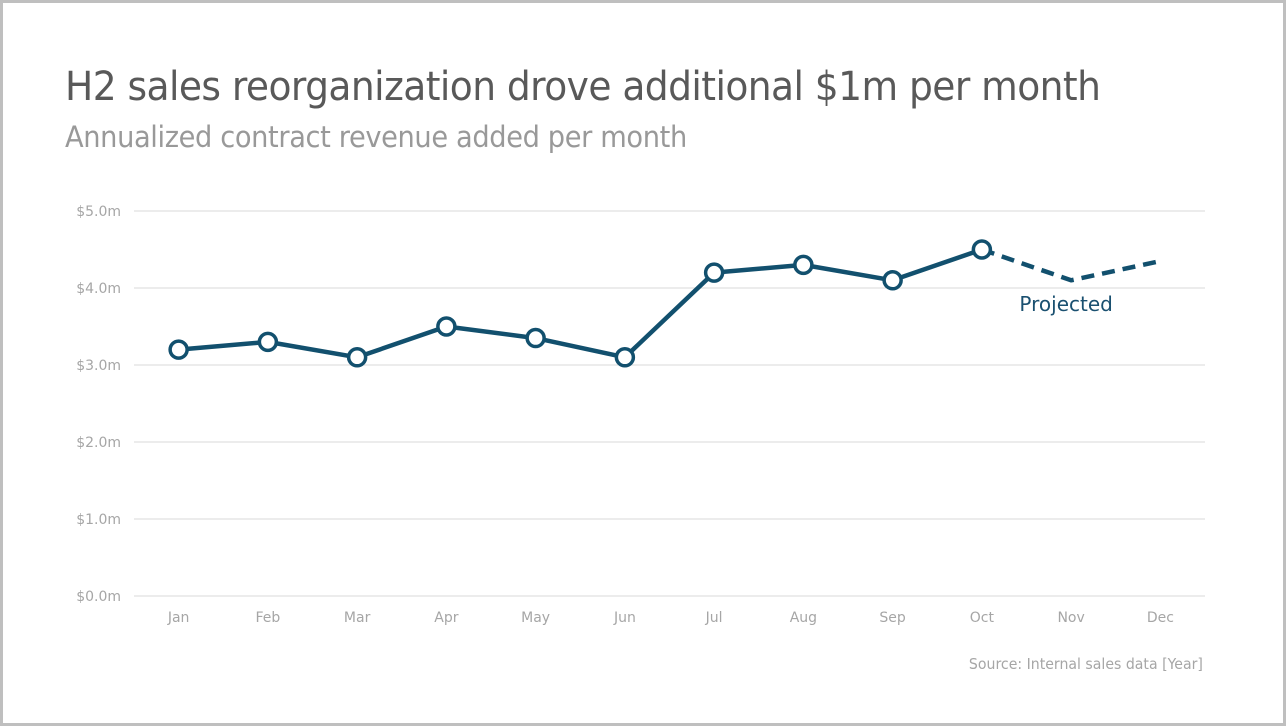  Describe the element at coordinates (98, 366) in the screenshot. I see `y-tick-label: $3.0m` at that location.